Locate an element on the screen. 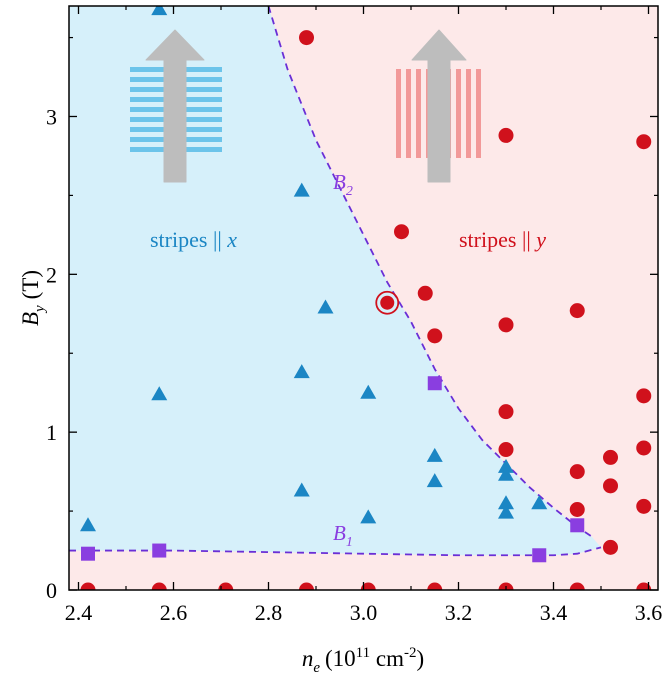 Image resolution: width=662 pixels, height=677 pixels. boundary-b1 is located at coordinates (335, 551).